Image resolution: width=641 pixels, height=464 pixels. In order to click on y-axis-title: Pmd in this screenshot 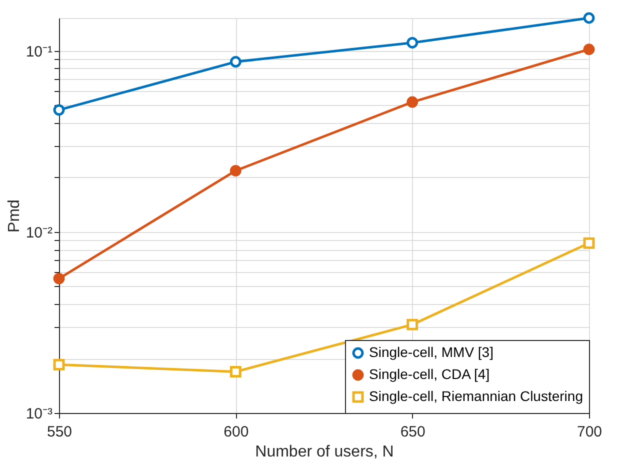, I will do `click(14, 216)`.